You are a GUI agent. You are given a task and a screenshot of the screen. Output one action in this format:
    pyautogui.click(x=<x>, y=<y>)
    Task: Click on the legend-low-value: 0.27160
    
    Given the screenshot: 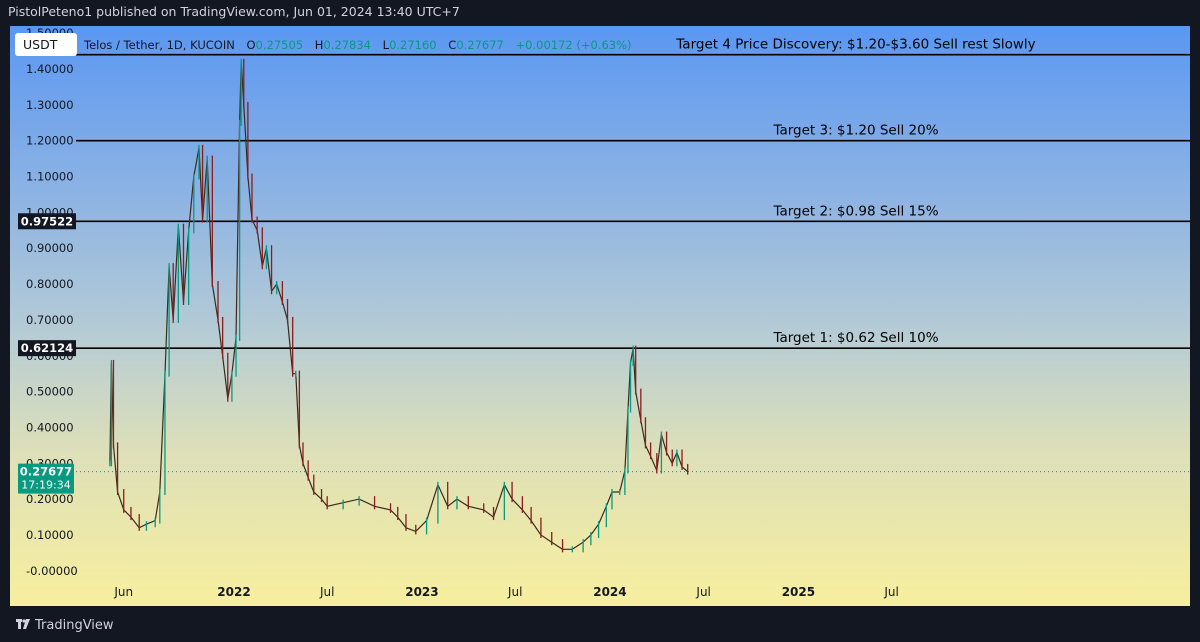 What is the action you would take?
    pyautogui.click(x=413, y=45)
    